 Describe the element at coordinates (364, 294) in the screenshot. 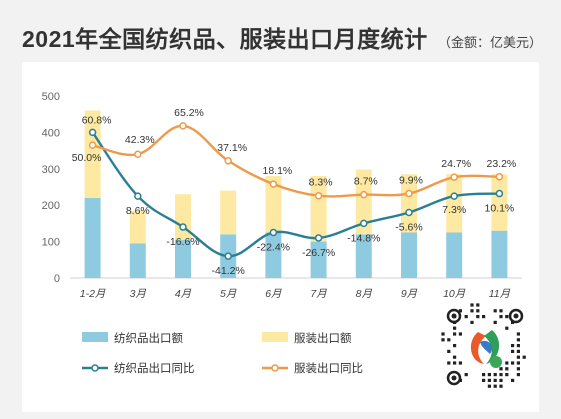

I see `x-tick-label: 8月` at that location.